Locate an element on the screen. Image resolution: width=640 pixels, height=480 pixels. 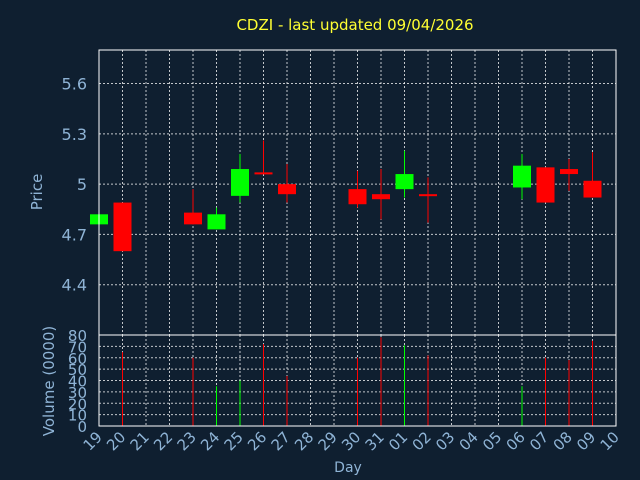
volume-y-tick-label: 0 is located at coordinates (82, 427).